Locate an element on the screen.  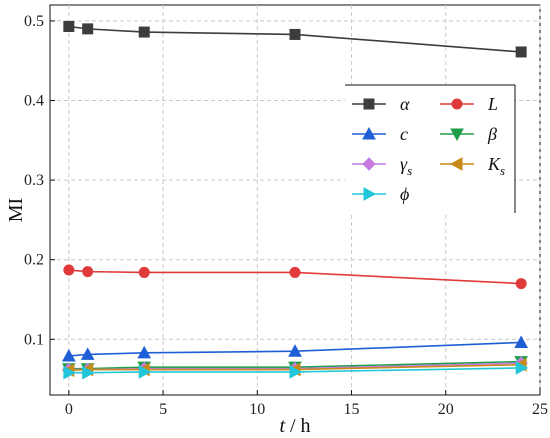
x-tick-label: 10 is located at coordinates (257, 409).